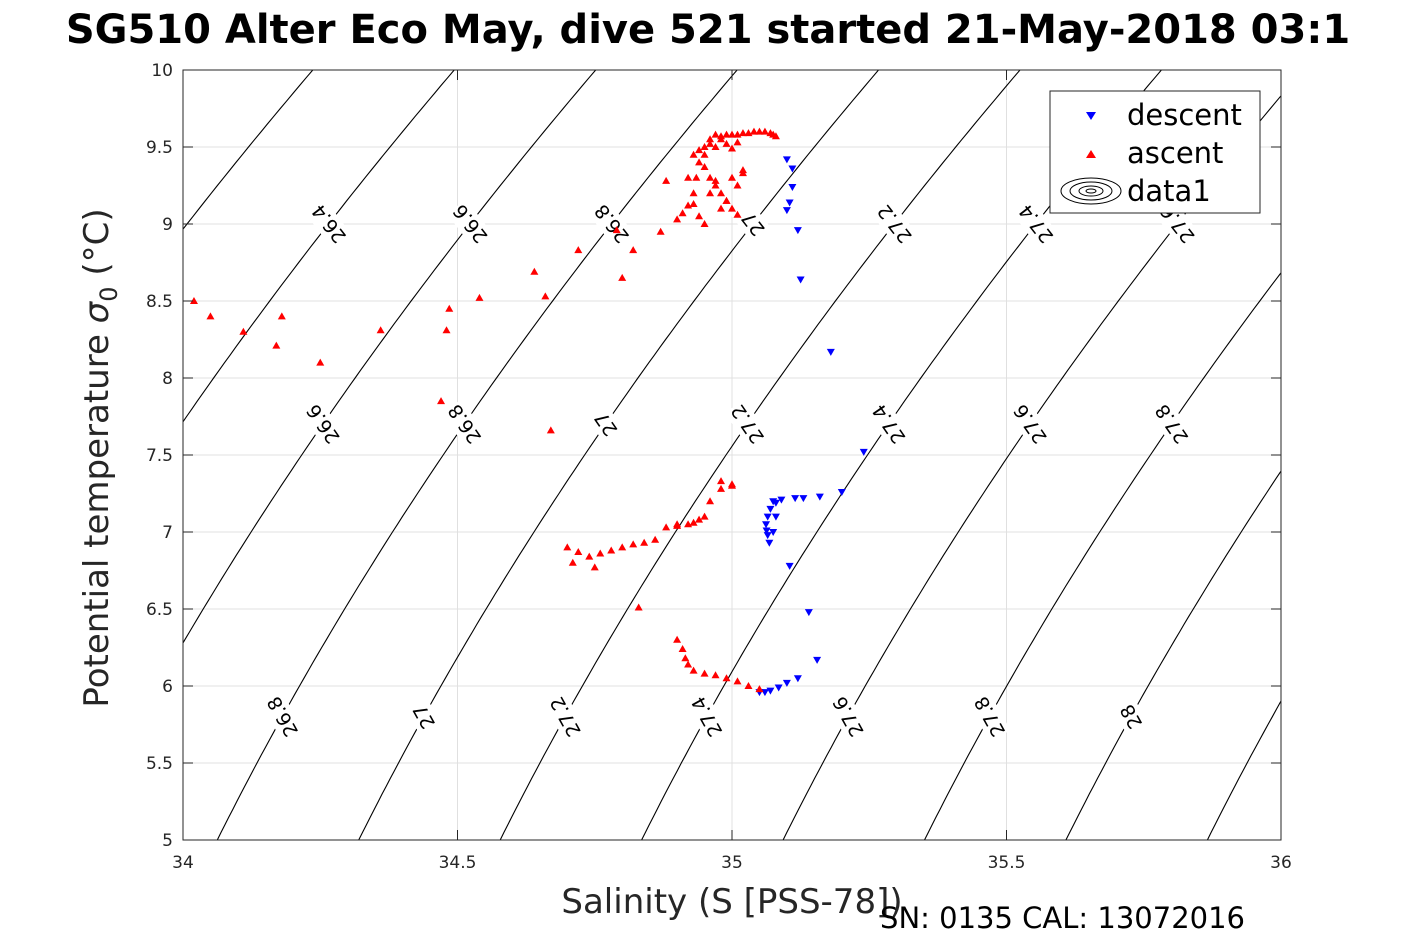 The height and width of the screenshot is (945, 1417). Describe the element at coordinates (167, 225) in the screenshot. I see `y-tick-label: 9` at that location.